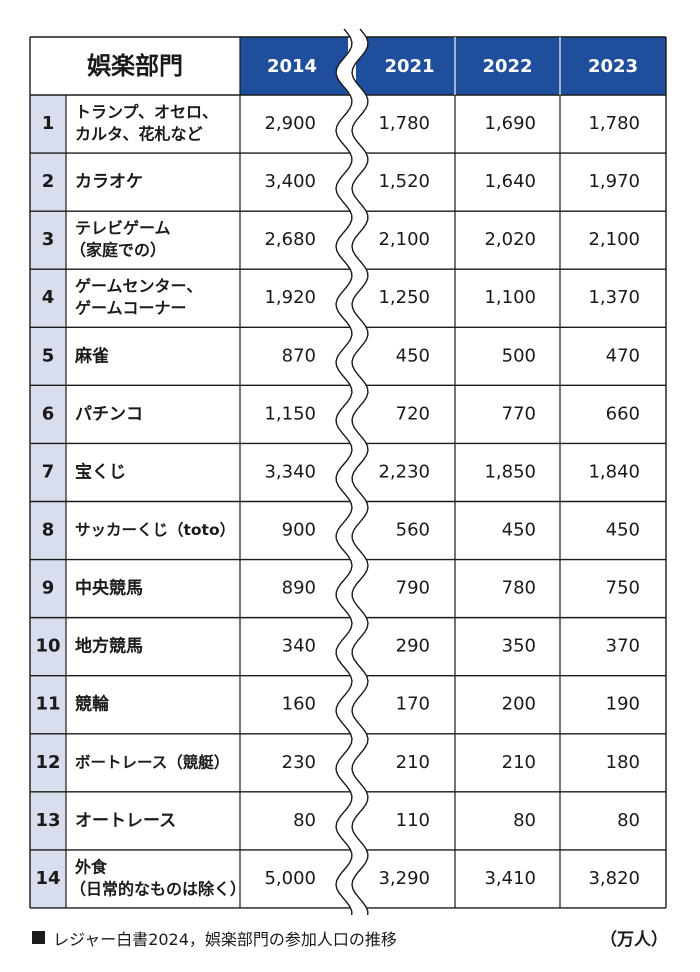 The height and width of the screenshot is (972, 700). Describe the element at coordinates (123, 228) in the screenshot. I see `row-label-line: テレビゲーム` at that location.